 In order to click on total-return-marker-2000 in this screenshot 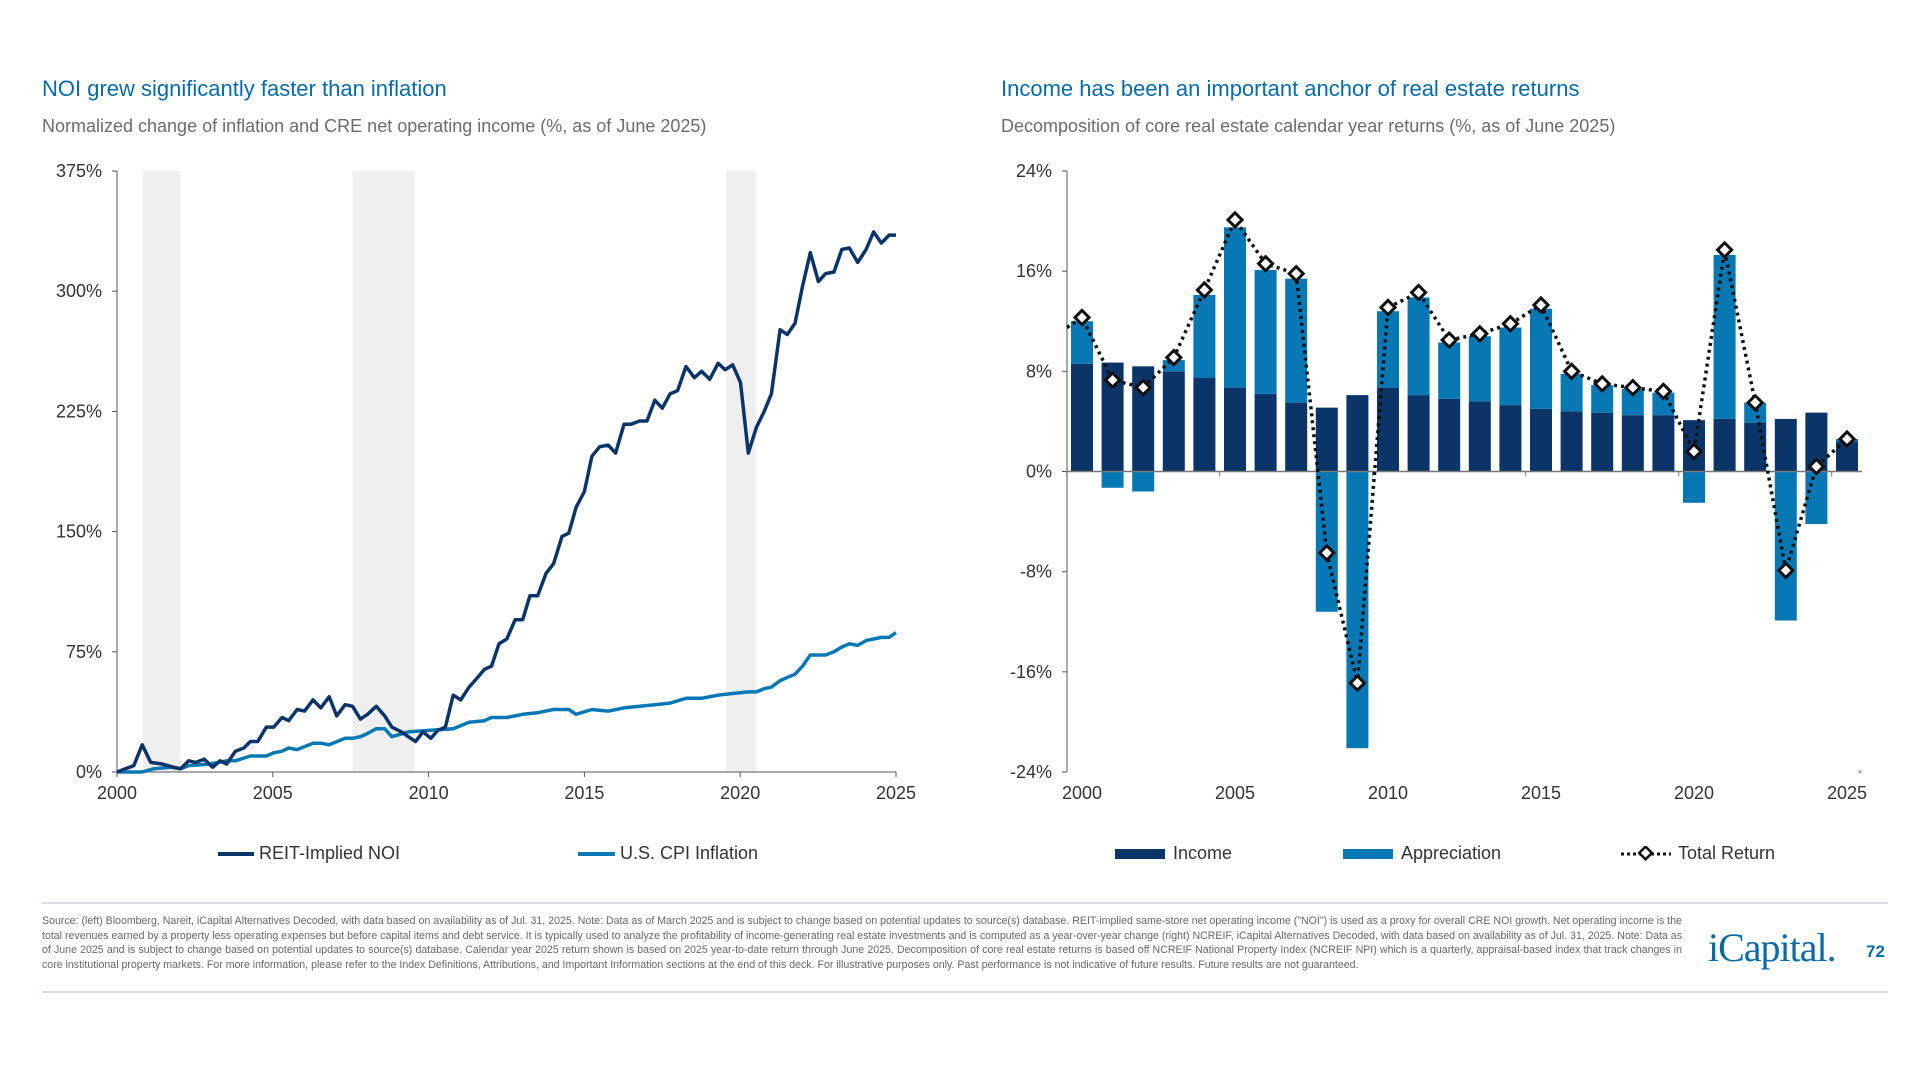, I will do `click(1082, 317)`.